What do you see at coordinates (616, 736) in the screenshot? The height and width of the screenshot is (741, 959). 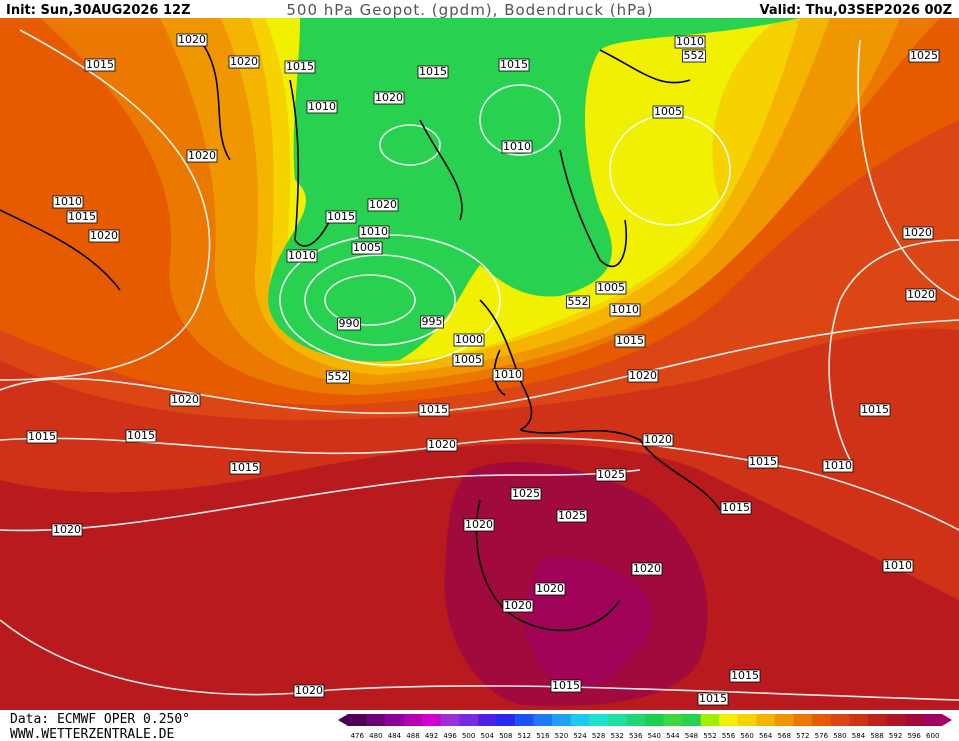 I see `colorbar-label: 532` at bounding box center [616, 736].